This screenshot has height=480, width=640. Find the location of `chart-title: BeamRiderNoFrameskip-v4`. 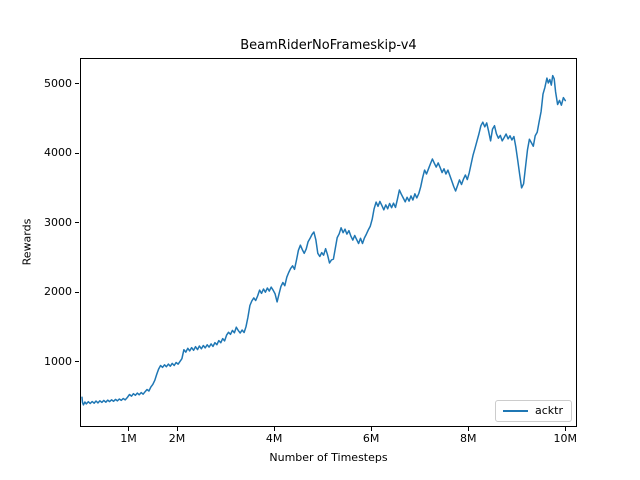

chart-title: BeamRiderNoFrameskip-v4 is located at coordinates (328, 45).